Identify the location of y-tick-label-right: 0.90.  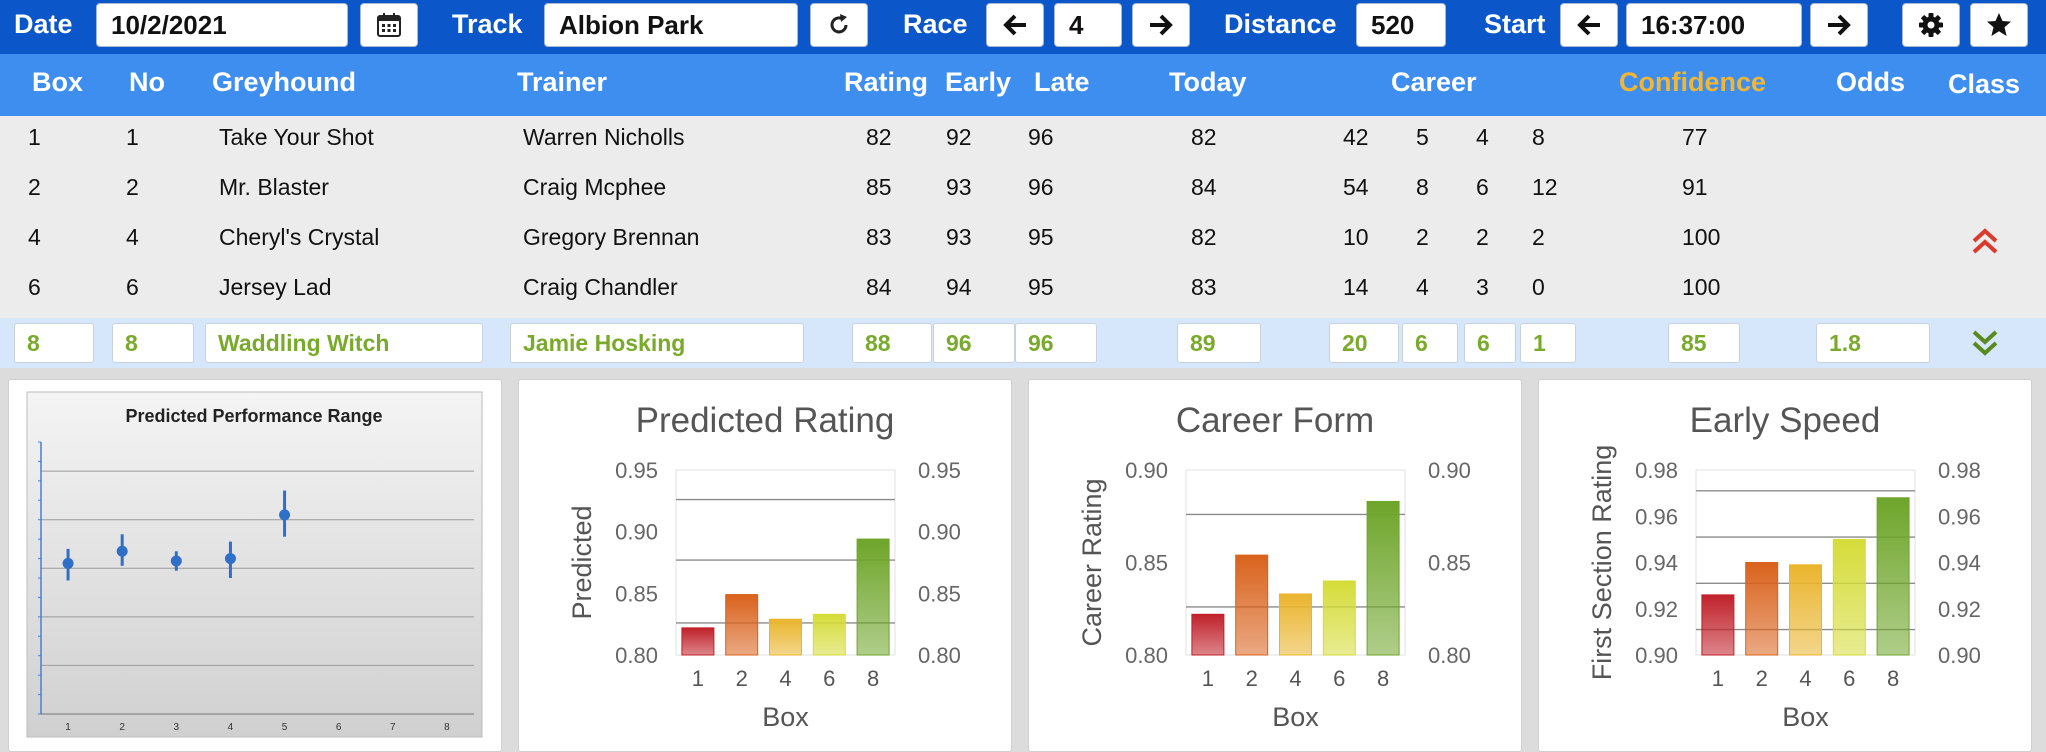
(1959, 655).